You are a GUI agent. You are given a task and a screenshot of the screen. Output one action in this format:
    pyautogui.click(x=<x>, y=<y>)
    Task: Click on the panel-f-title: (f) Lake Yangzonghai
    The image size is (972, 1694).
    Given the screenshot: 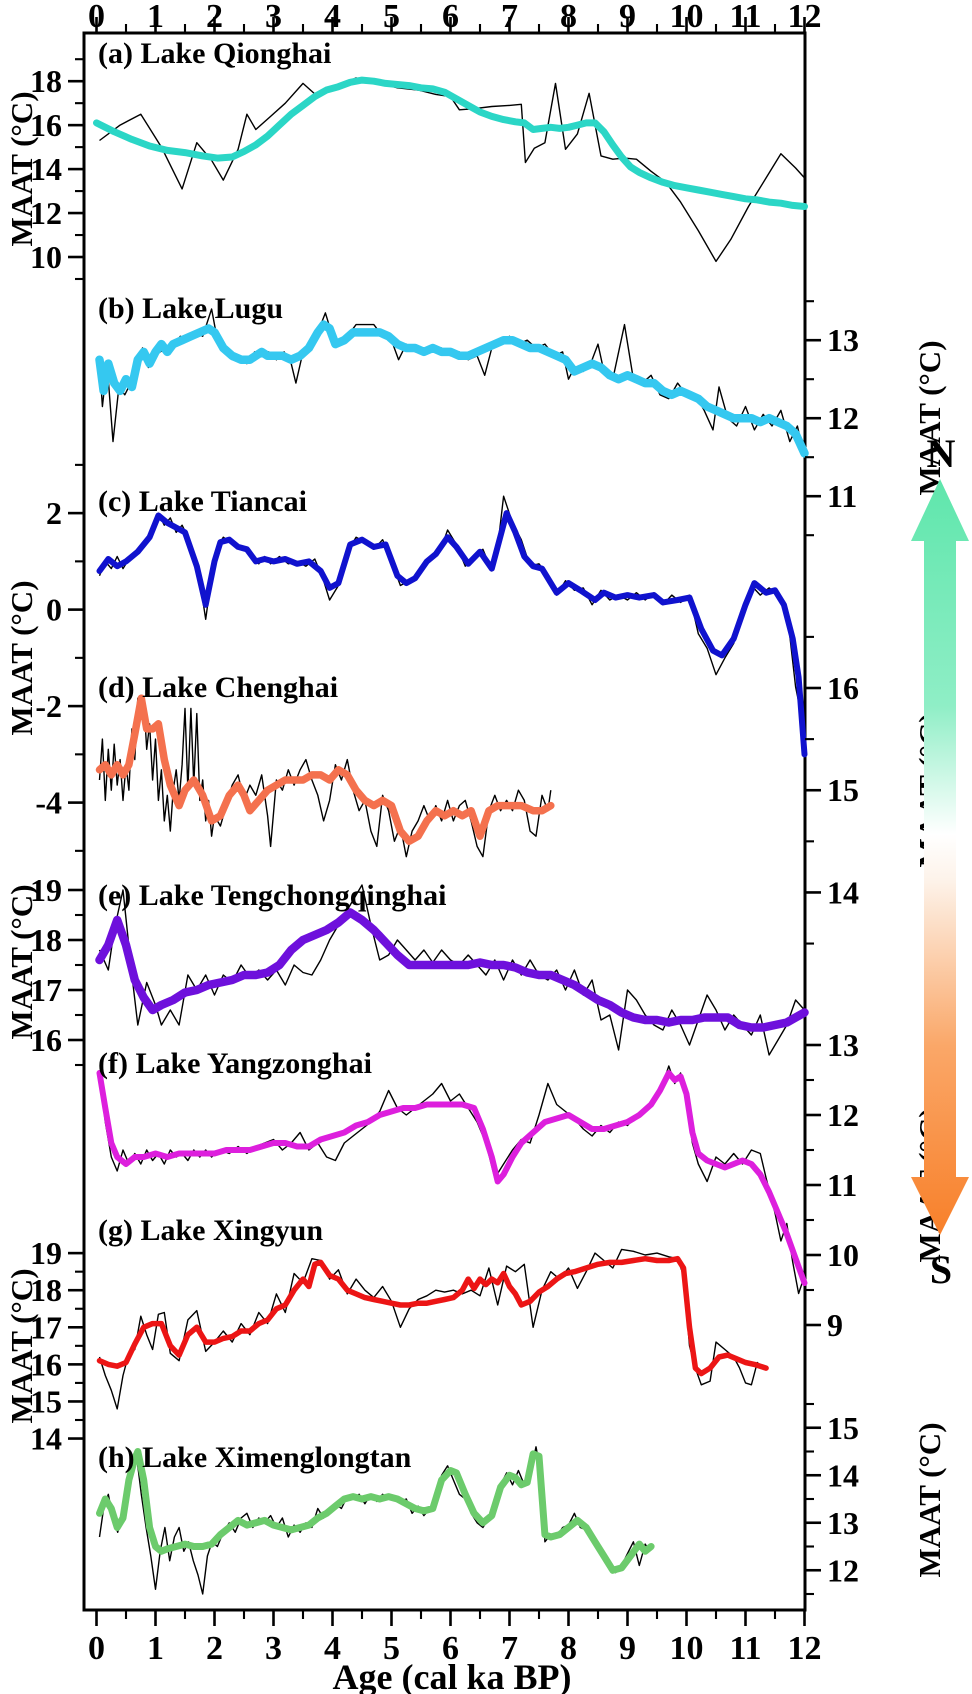 What is the action you would take?
    pyautogui.click(x=235, y=1063)
    